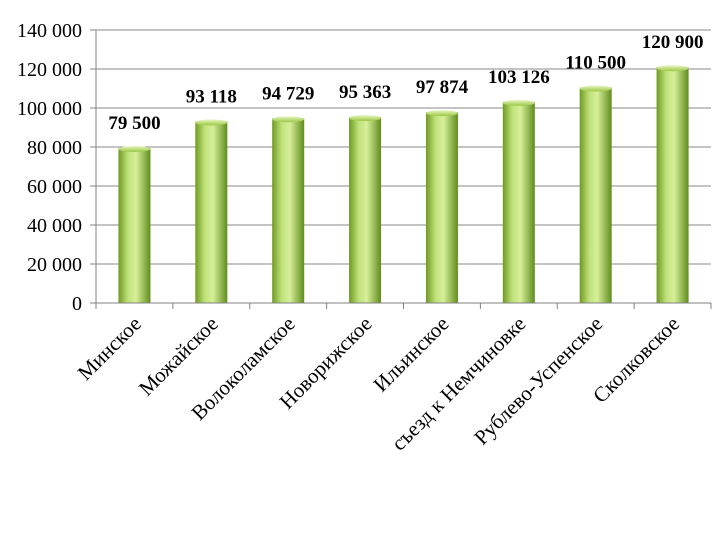 Image resolution: width=724 pixels, height=555 pixels. I want to click on data-label: 93 118, so click(211, 96).